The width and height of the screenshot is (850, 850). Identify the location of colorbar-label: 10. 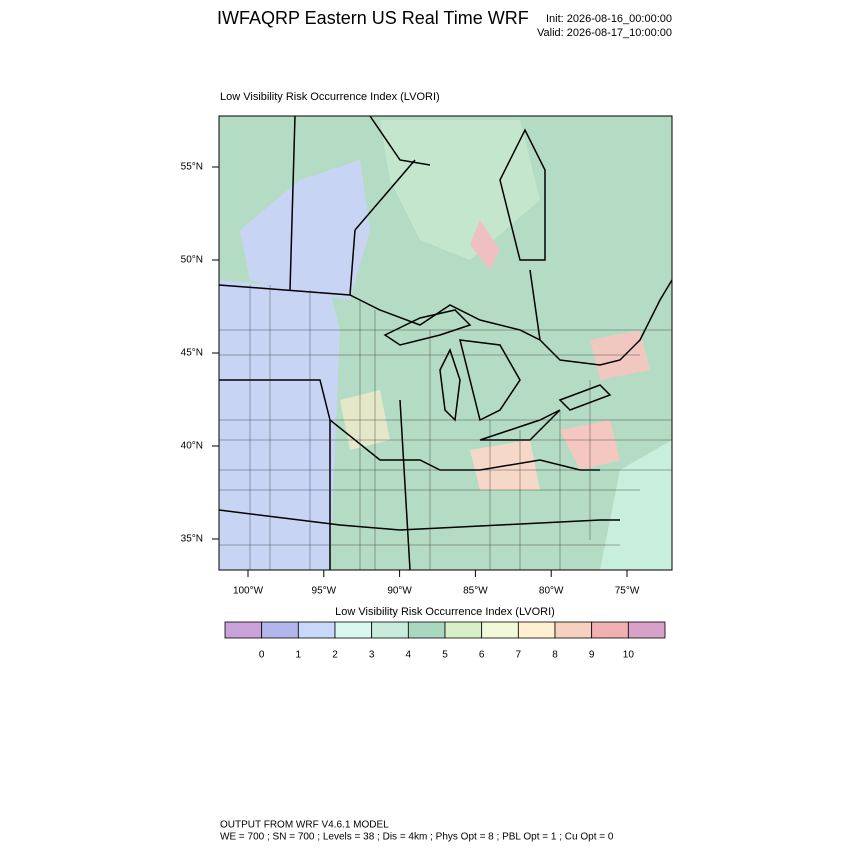
(629, 655).